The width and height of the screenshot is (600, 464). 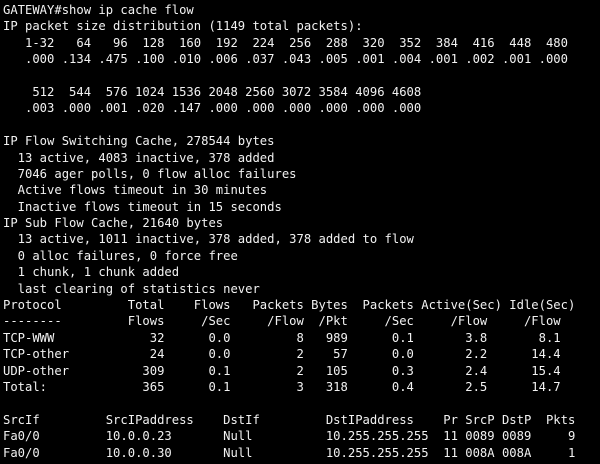 I want to click on active-flows-timeout: Active flows timeout in 30 minutes, so click(x=135, y=190).